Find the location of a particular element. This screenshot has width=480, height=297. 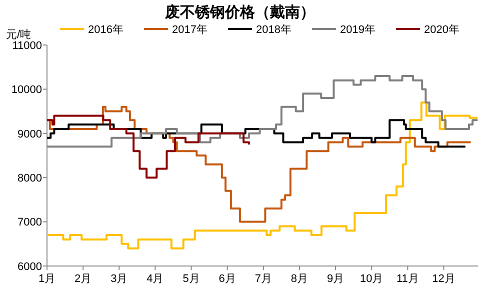

legend-label: 2016年 is located at coordinates (106, 30).